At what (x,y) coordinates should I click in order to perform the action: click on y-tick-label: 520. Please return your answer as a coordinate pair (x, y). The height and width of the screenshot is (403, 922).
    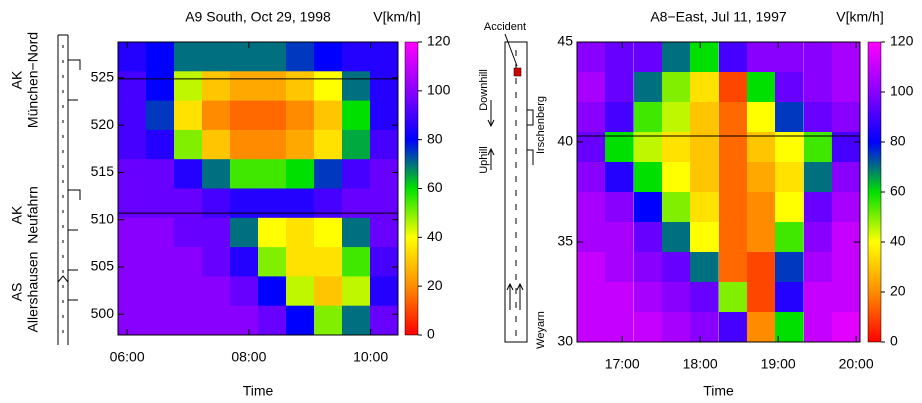
    Looking at the image, I should click on (103, 124).